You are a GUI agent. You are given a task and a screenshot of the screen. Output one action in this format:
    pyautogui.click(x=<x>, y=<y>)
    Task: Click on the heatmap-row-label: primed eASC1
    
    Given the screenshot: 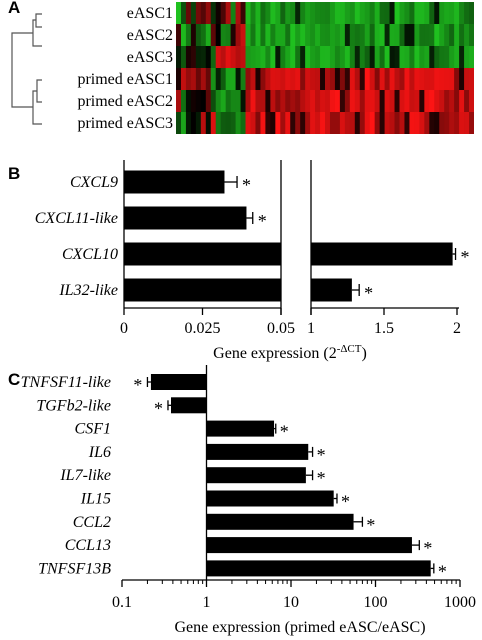 What is the action you would take?
    pyautogui.click(x=125, y=79)
    